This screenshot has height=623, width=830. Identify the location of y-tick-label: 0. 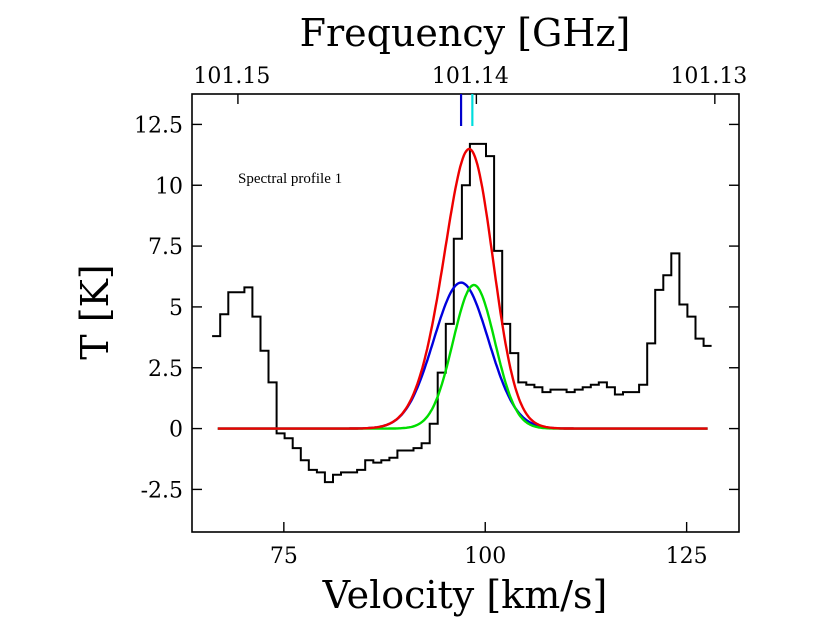
(176, 430).